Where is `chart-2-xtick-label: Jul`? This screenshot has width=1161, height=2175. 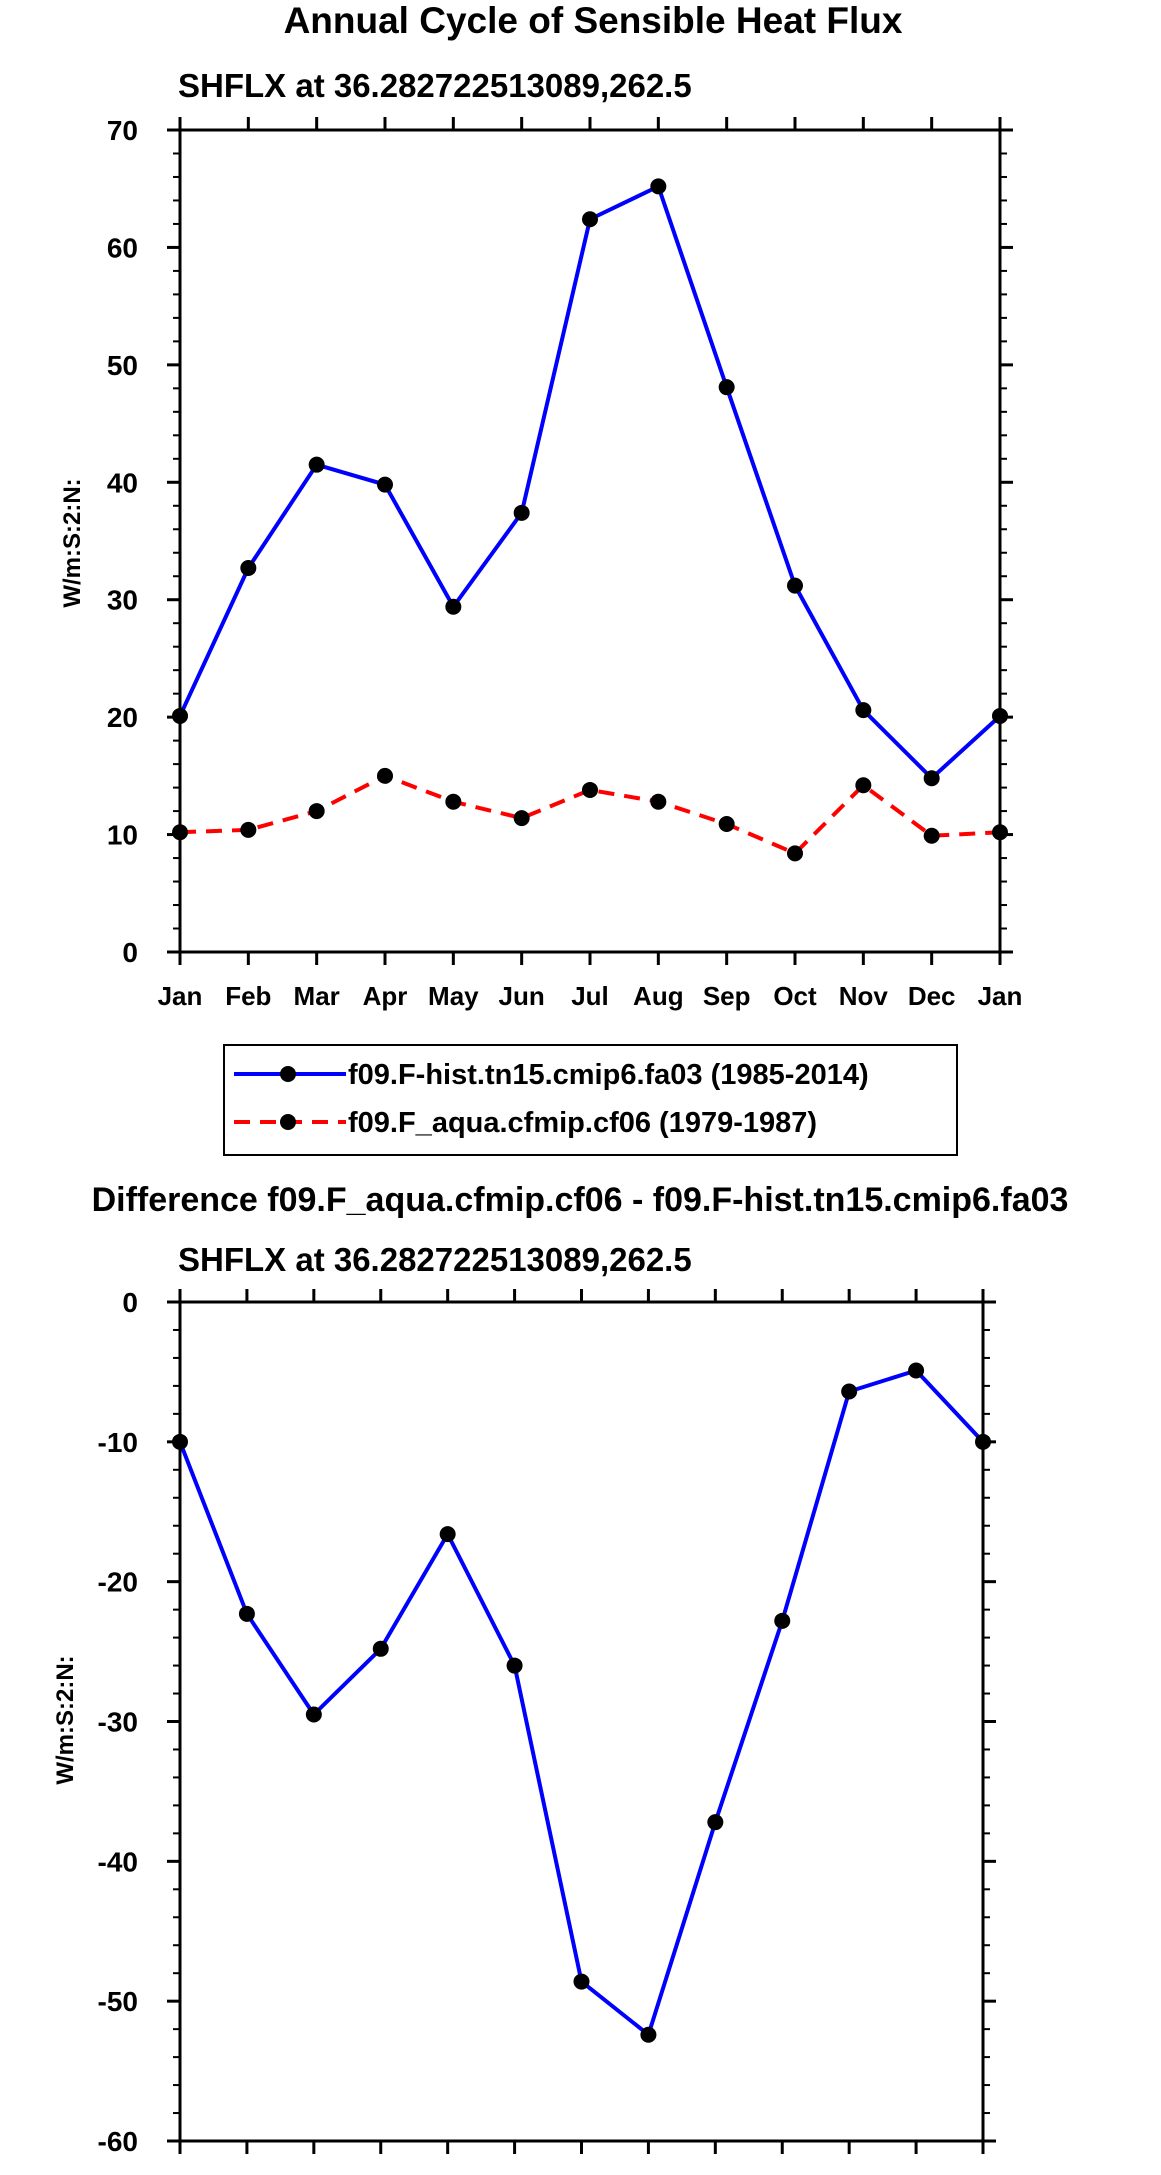
chart-2-xtick-label: Jul is located at coordinates (582, 2172).